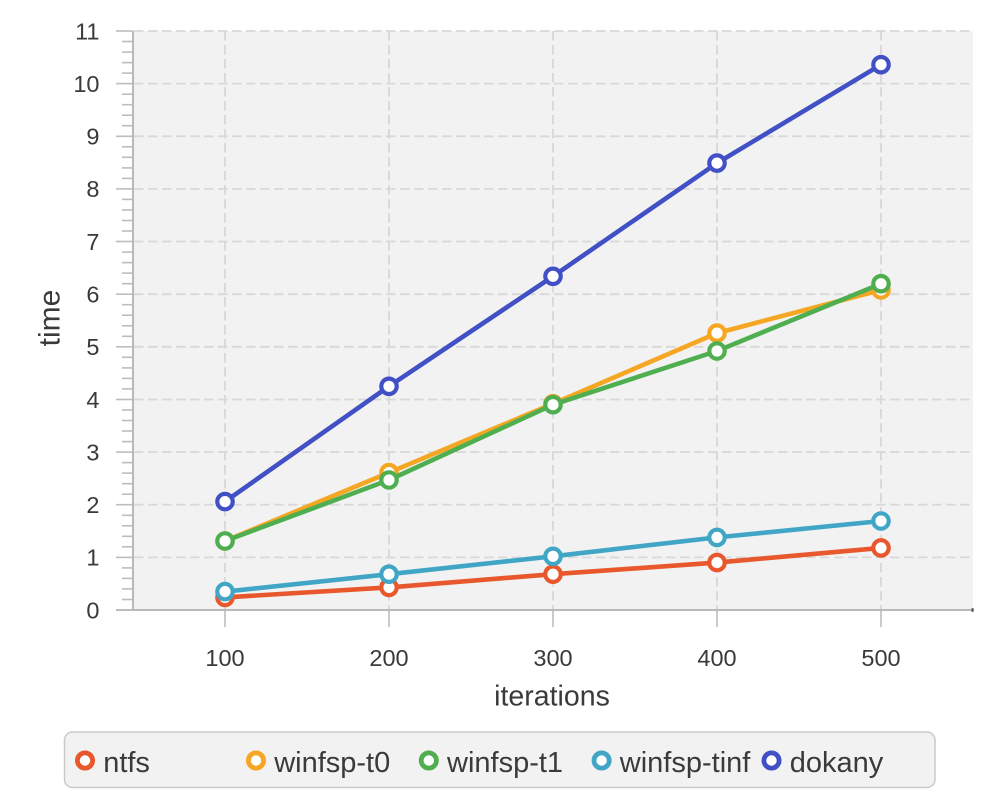  Describe the element at coordinates (87, 31) in the screenshot. I see `svg-text: 11` at that location.